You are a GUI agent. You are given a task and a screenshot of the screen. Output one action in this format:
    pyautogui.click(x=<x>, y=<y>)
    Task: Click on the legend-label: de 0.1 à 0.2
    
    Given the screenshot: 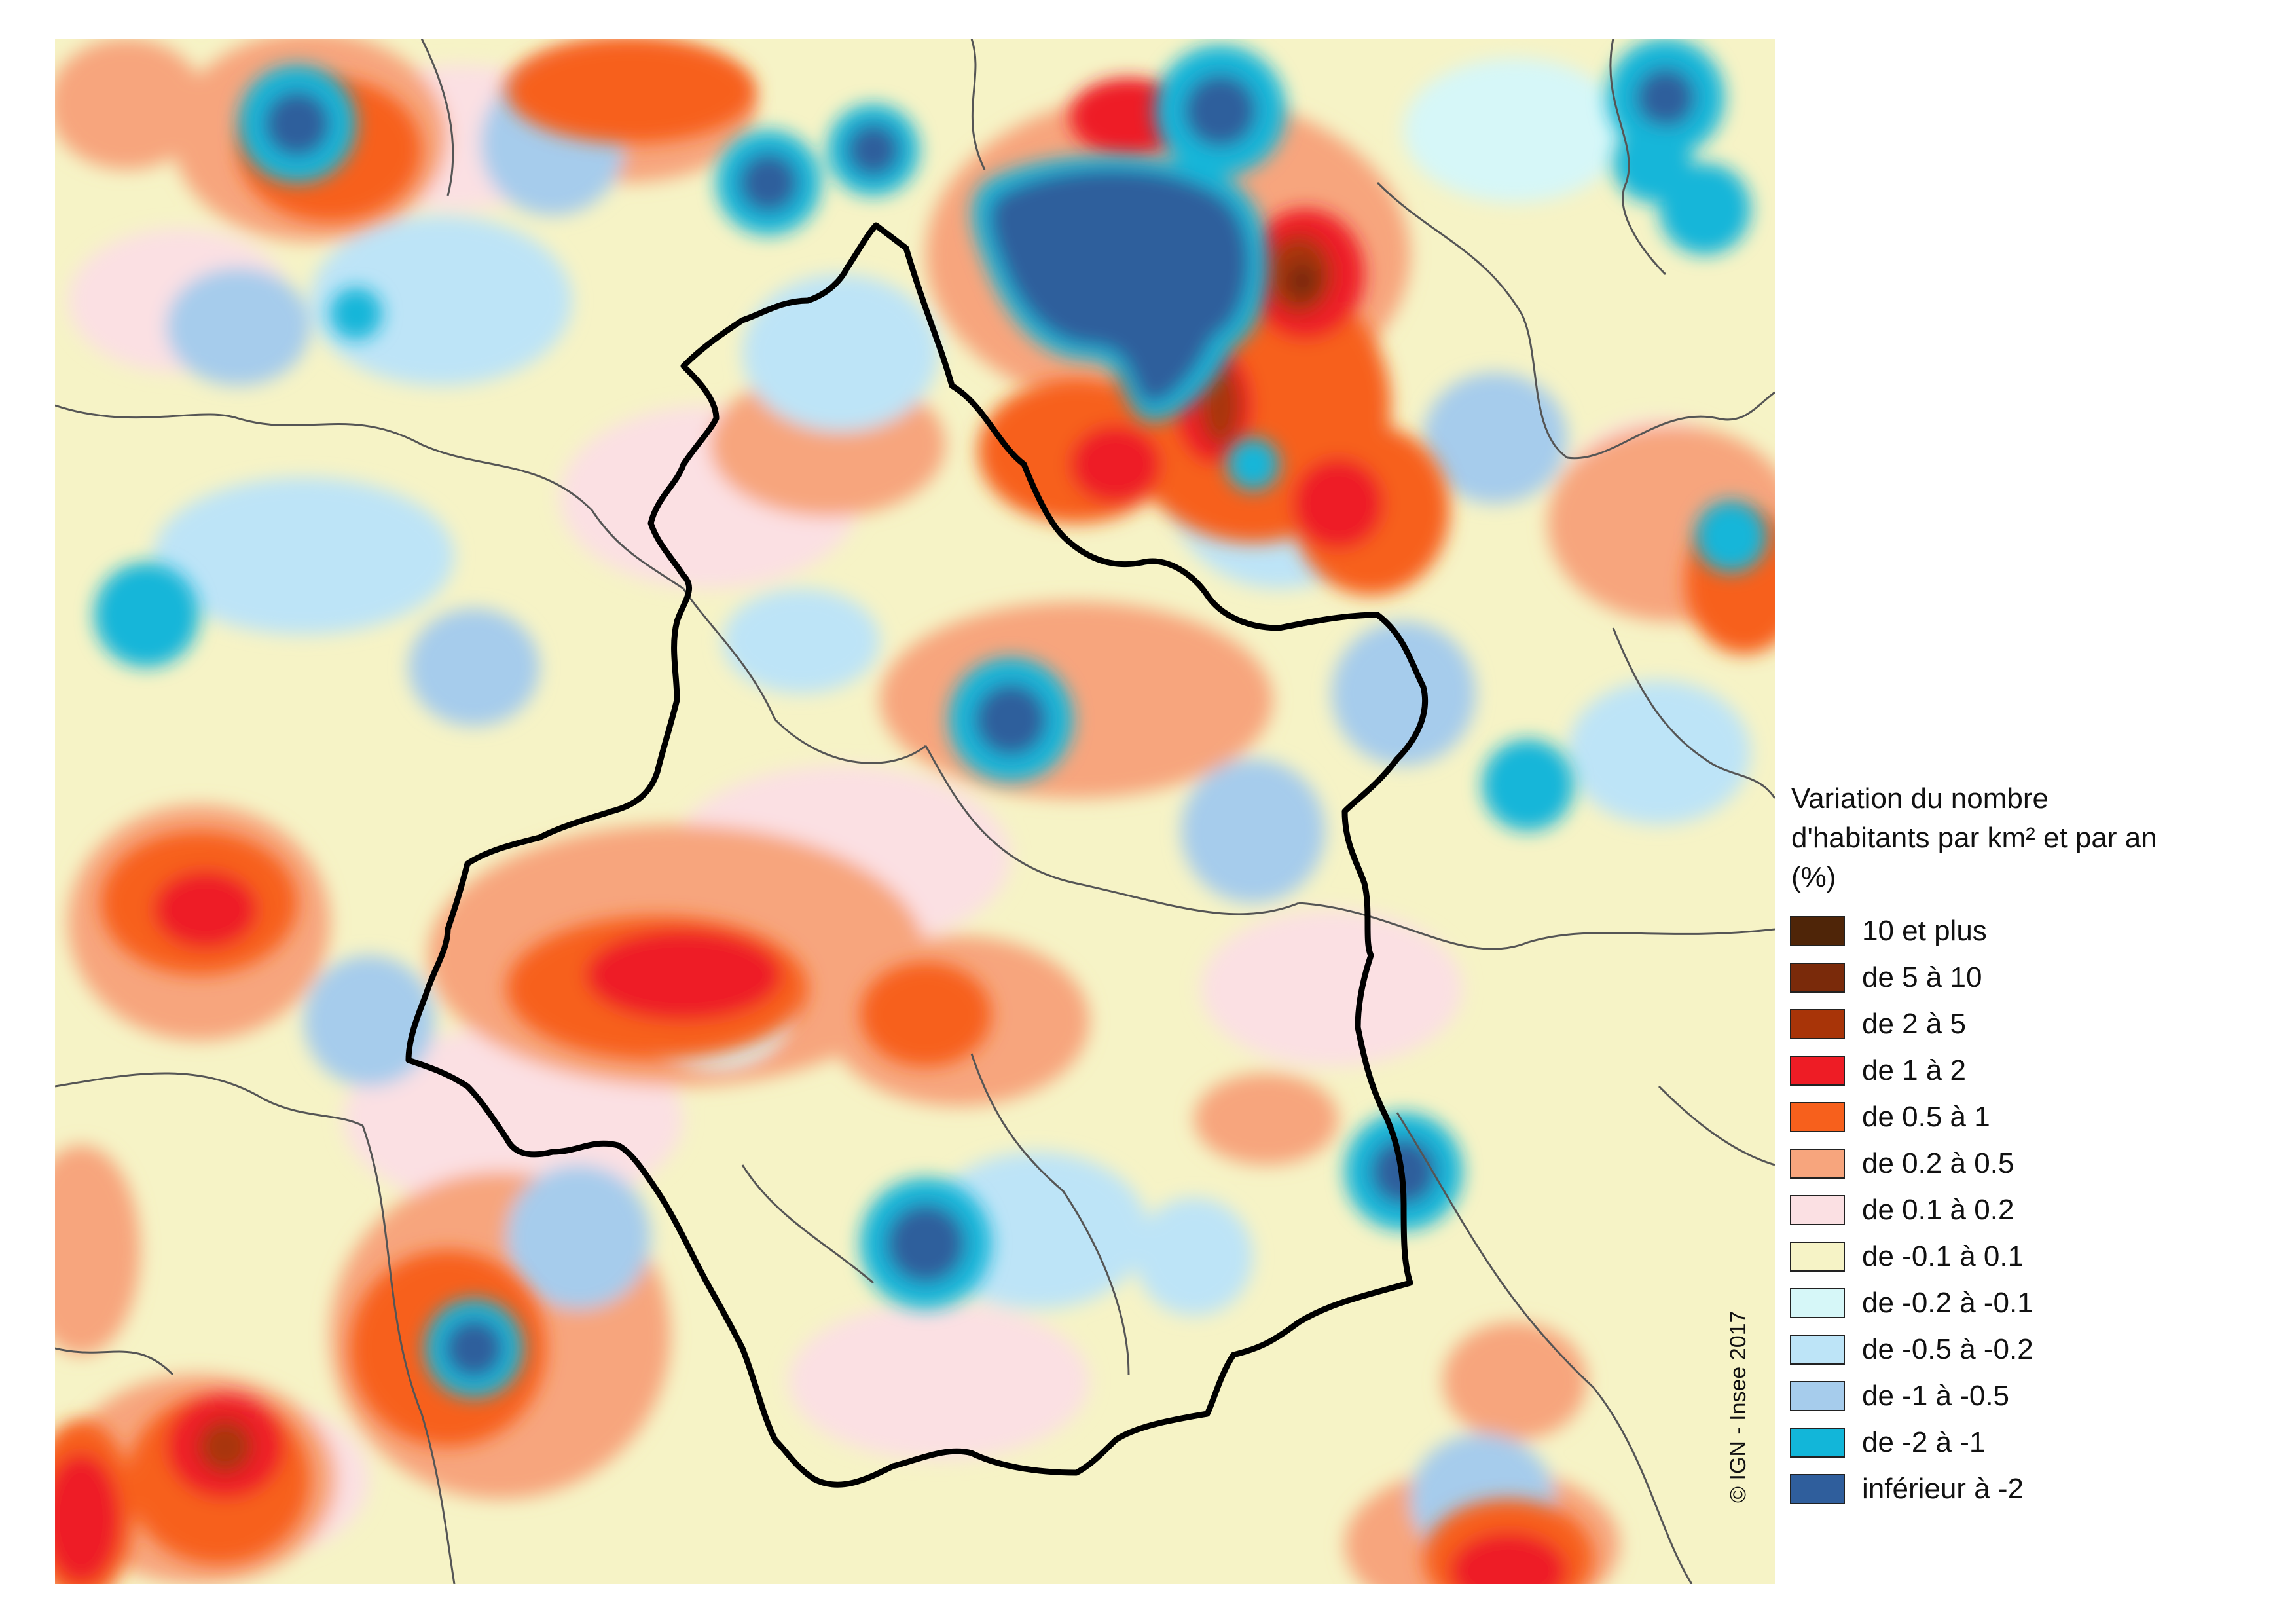 What is the action you would take?
    pyautogui.click(x=1938, y=1209)
    